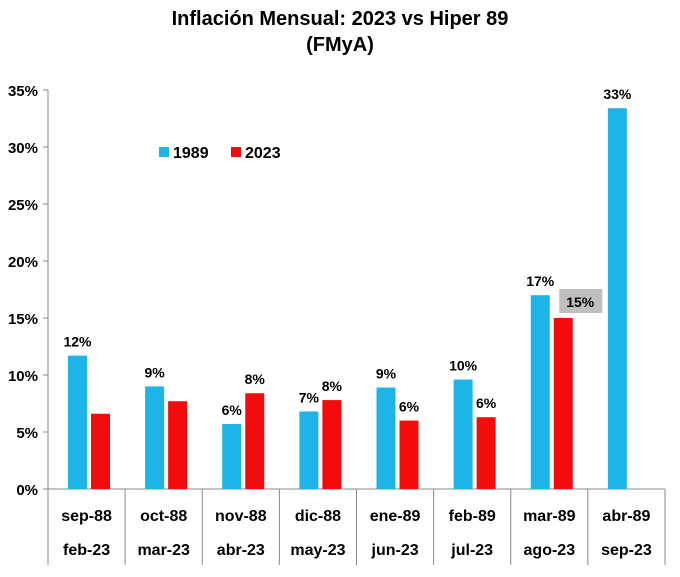  Describe the element at coordinates (191, 153) in the screenshot. I see `legend-label-1989: 1989` at that location.